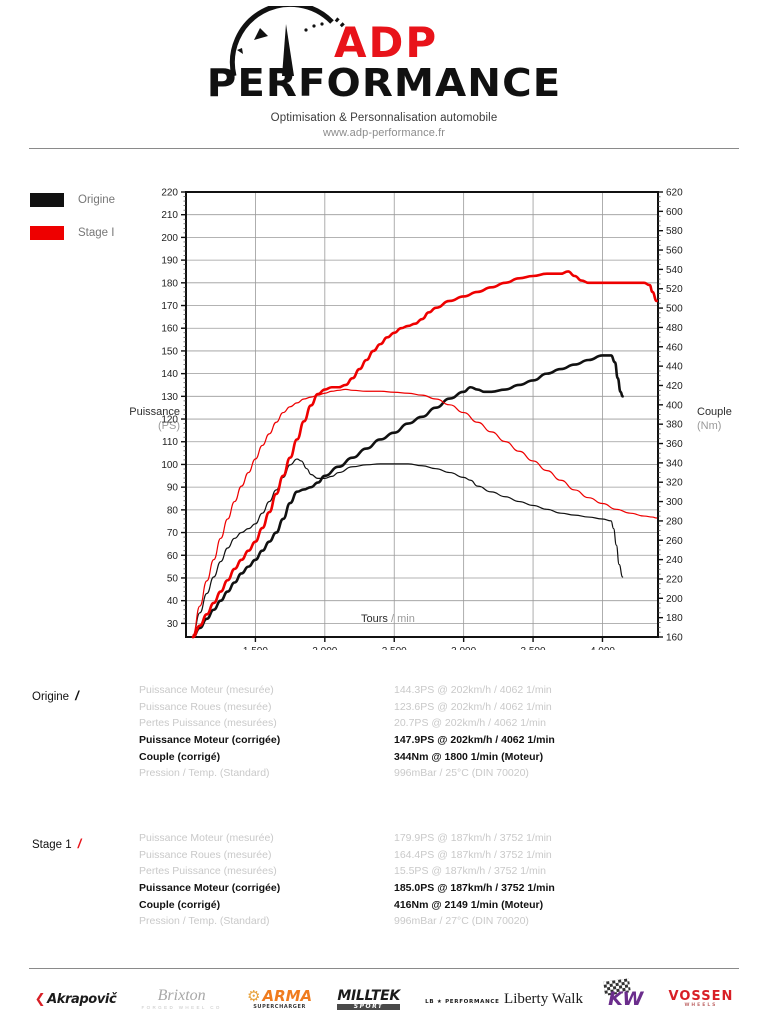 The width and height of the screenshot is (768, 1024). What do you see at coordinates (56, 843) in the screenshot?
I see `result-title-stage1: Stage 1 /` at bounding box center [56, 843].